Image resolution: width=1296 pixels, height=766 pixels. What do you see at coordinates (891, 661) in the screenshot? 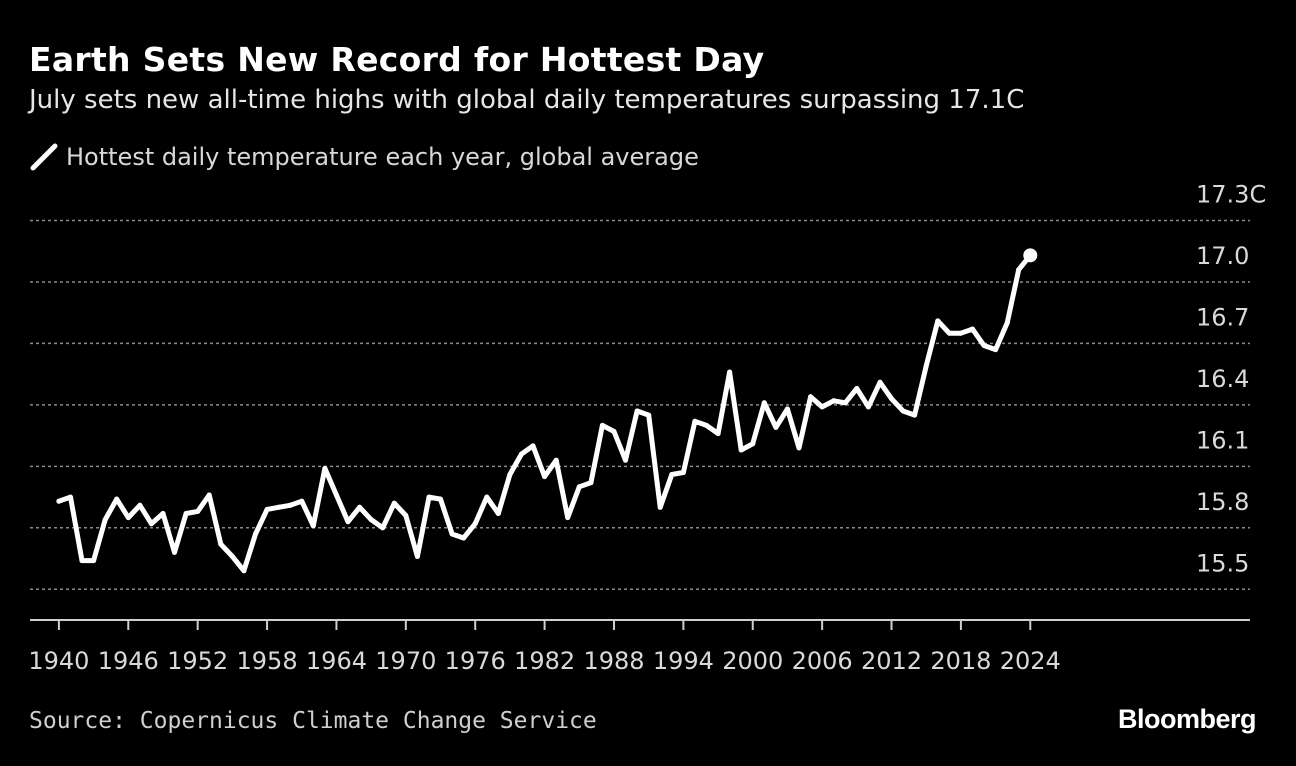
I see `x-tick-label: 2012` at bounding box center [891, 661].